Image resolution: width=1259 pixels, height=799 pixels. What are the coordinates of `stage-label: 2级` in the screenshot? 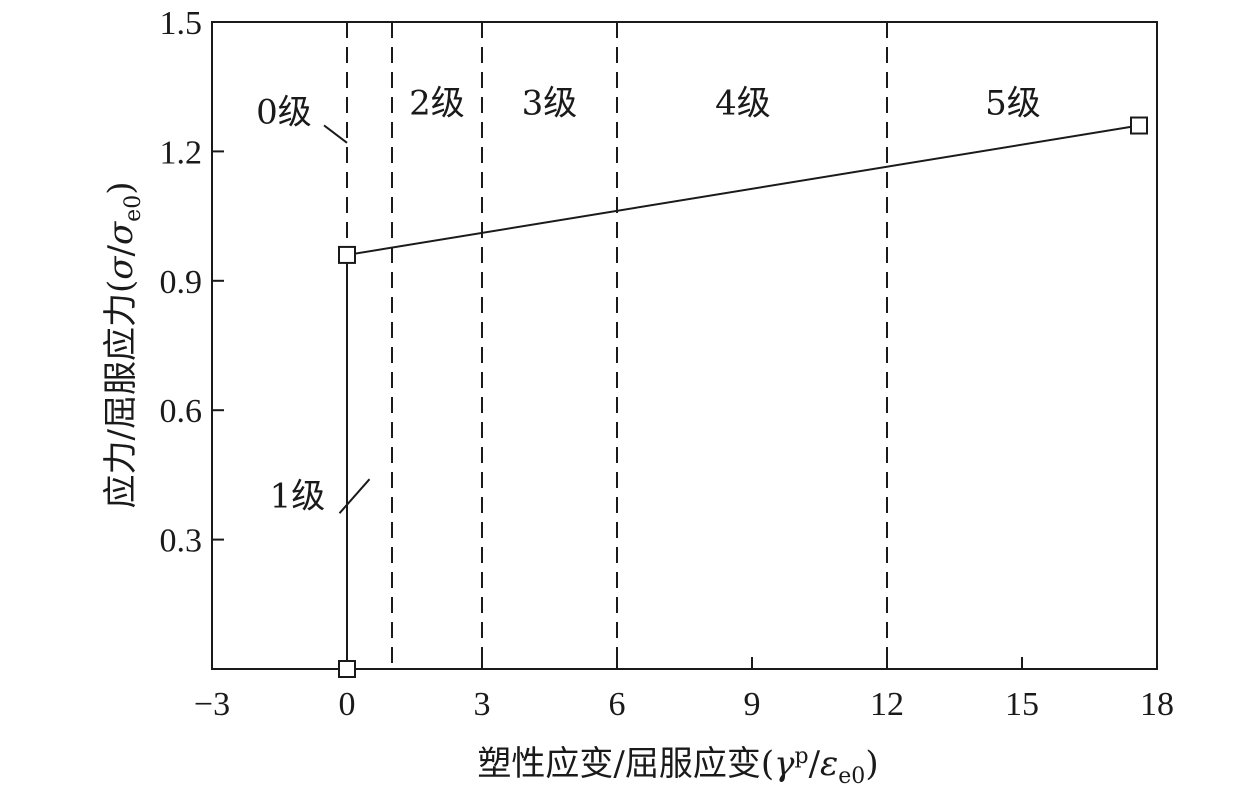 It's located at (437, 104).